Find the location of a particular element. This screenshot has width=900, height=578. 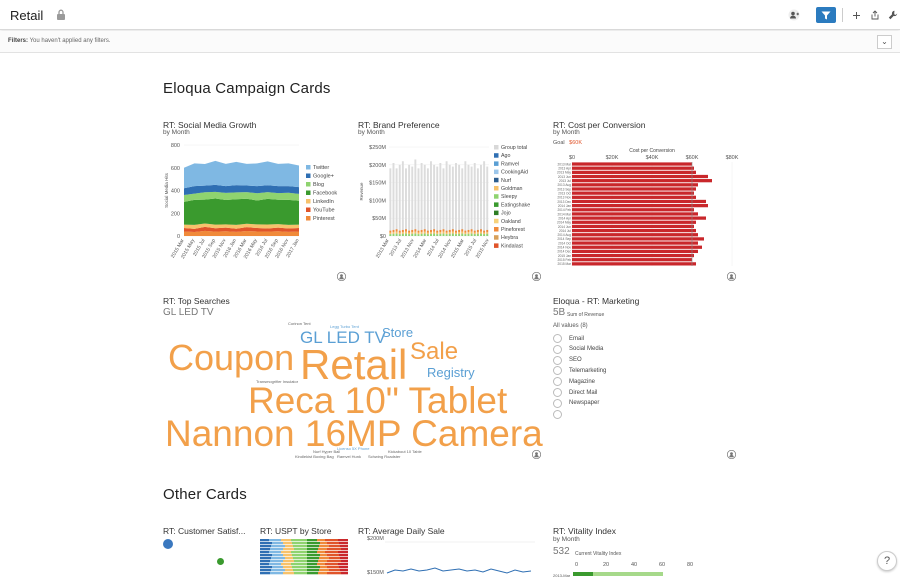

search-term: Nannon 16MP Camera is located at coordinates (354, 433).